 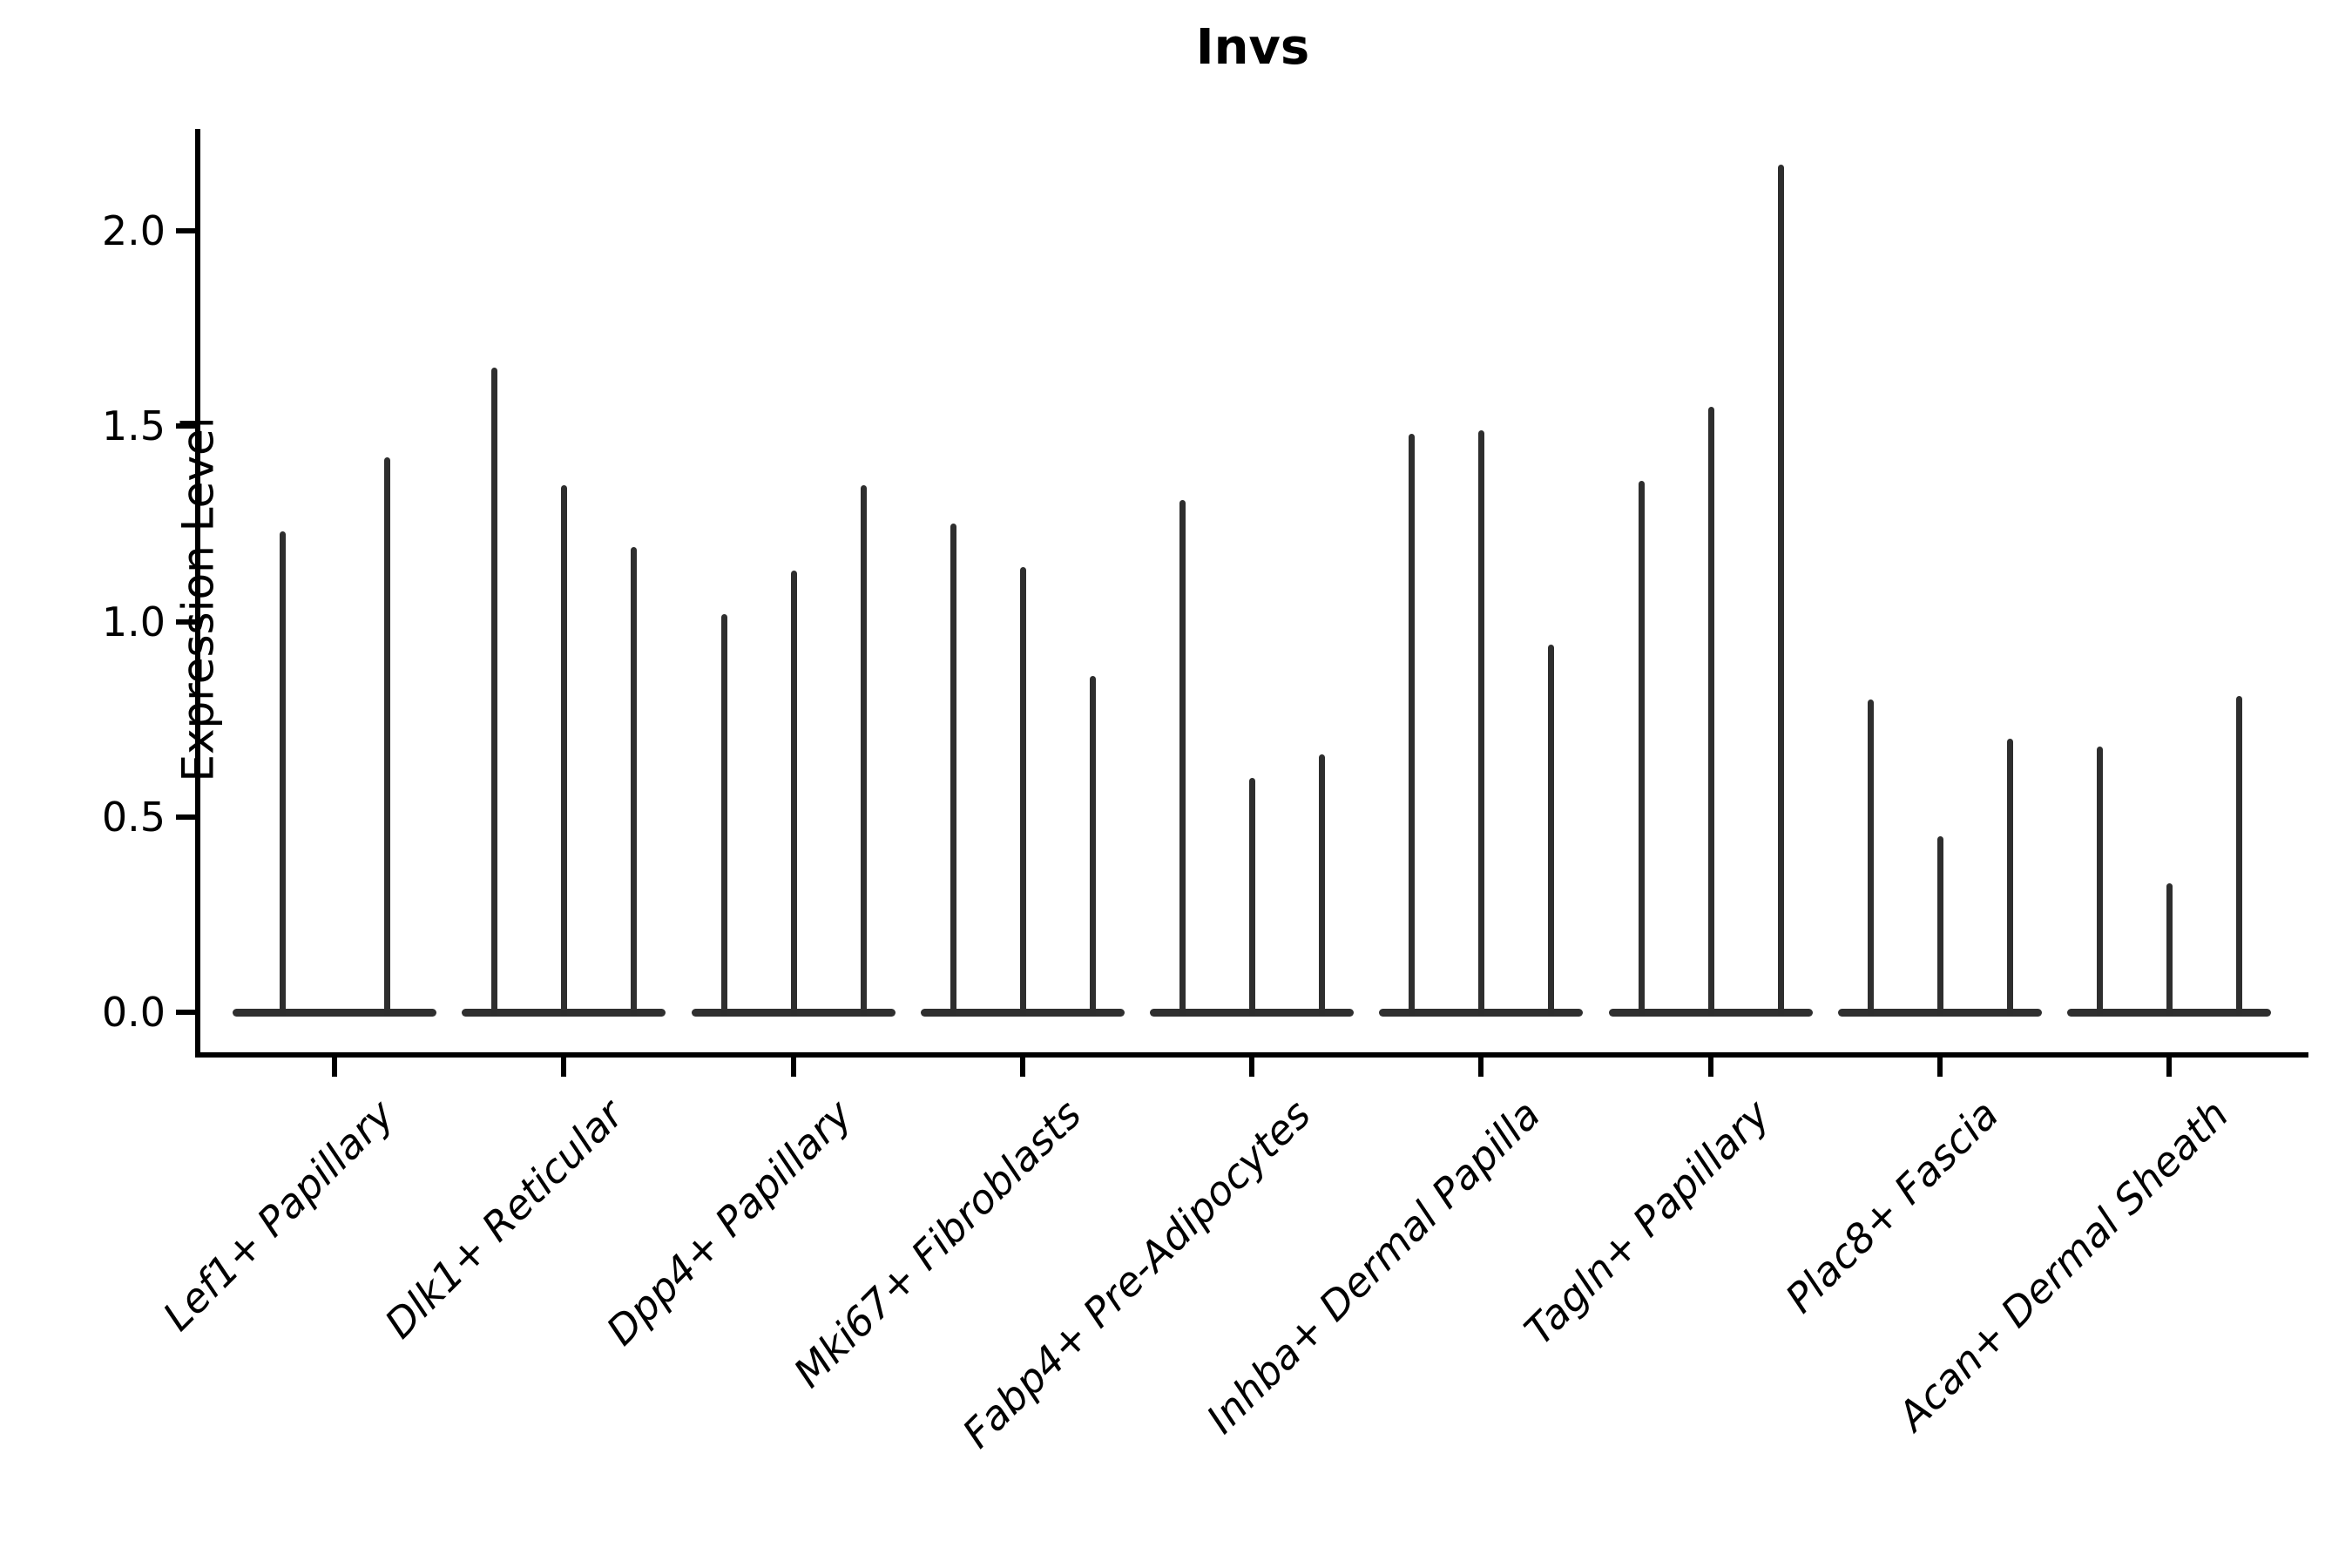 What do you see at coordinates (1892, 1206) in the screenshot?
I see `x-tick-label: Plac8+ Fascia` at bounding box center [1892, 1206].